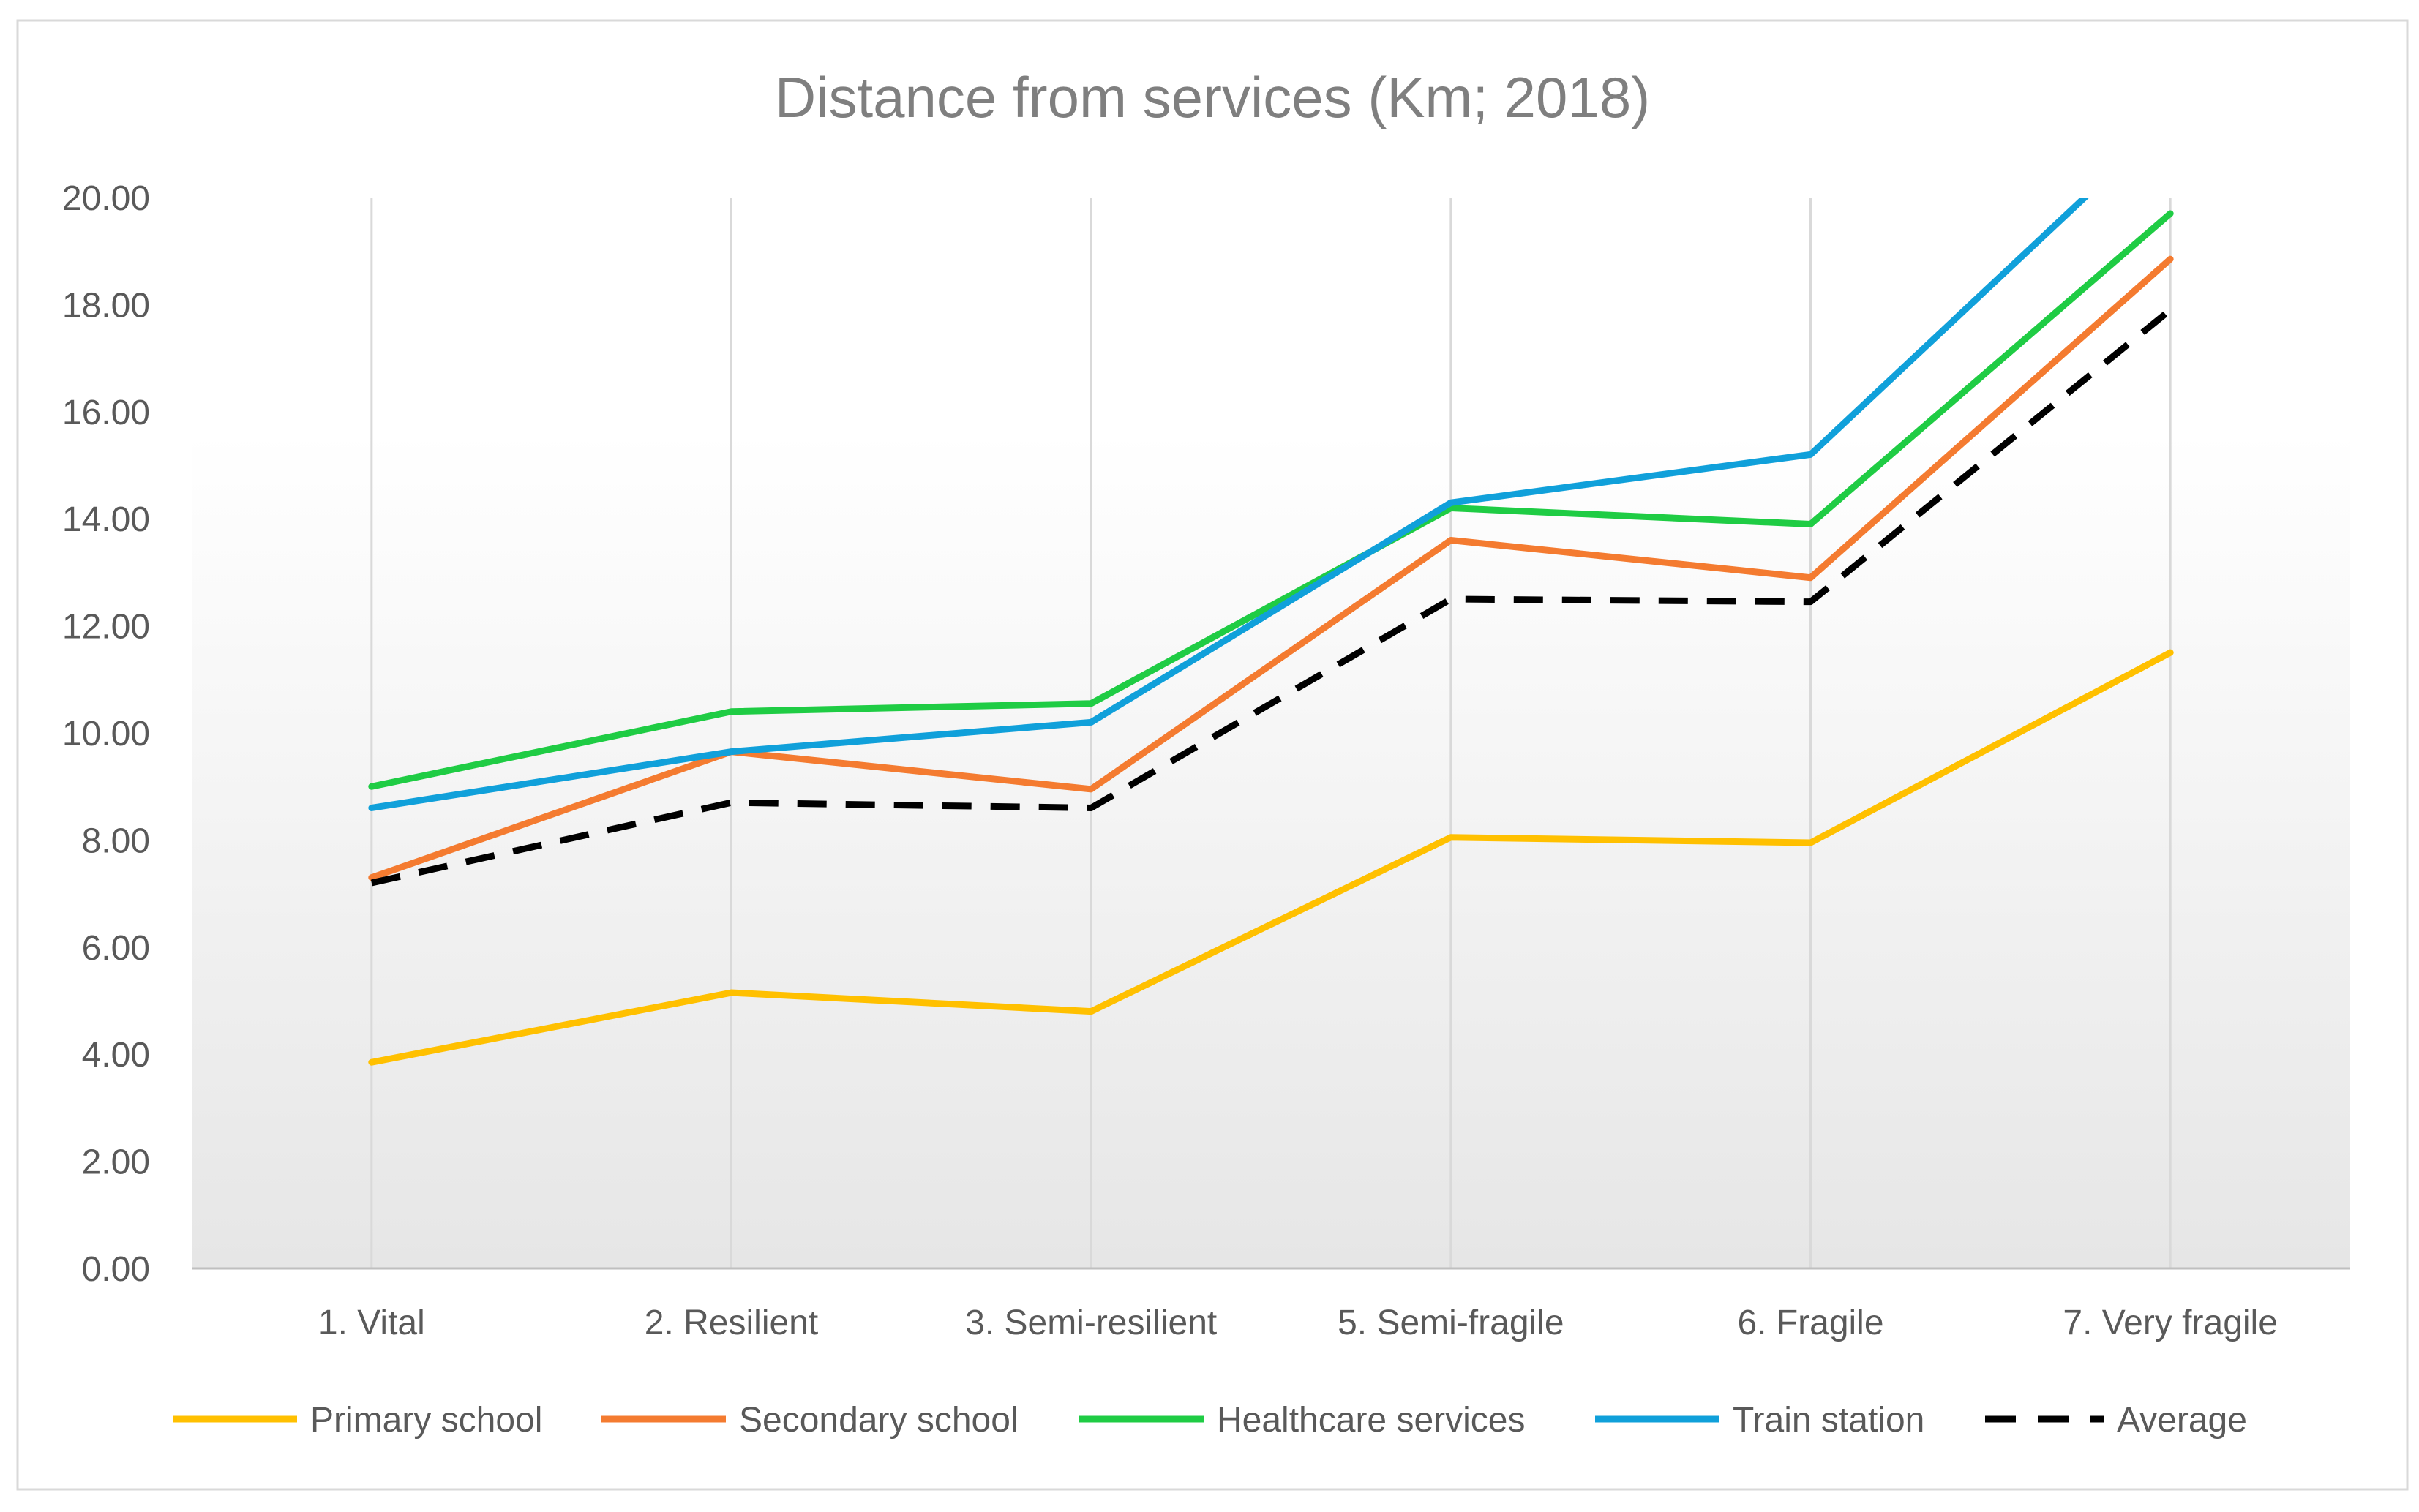 This screenshot has height=1512, width=2419. What do you see at coordinates (879, 1421) in the screenshot?
I see `legend-label: Secondary school` at bounding box center [879, 1421].